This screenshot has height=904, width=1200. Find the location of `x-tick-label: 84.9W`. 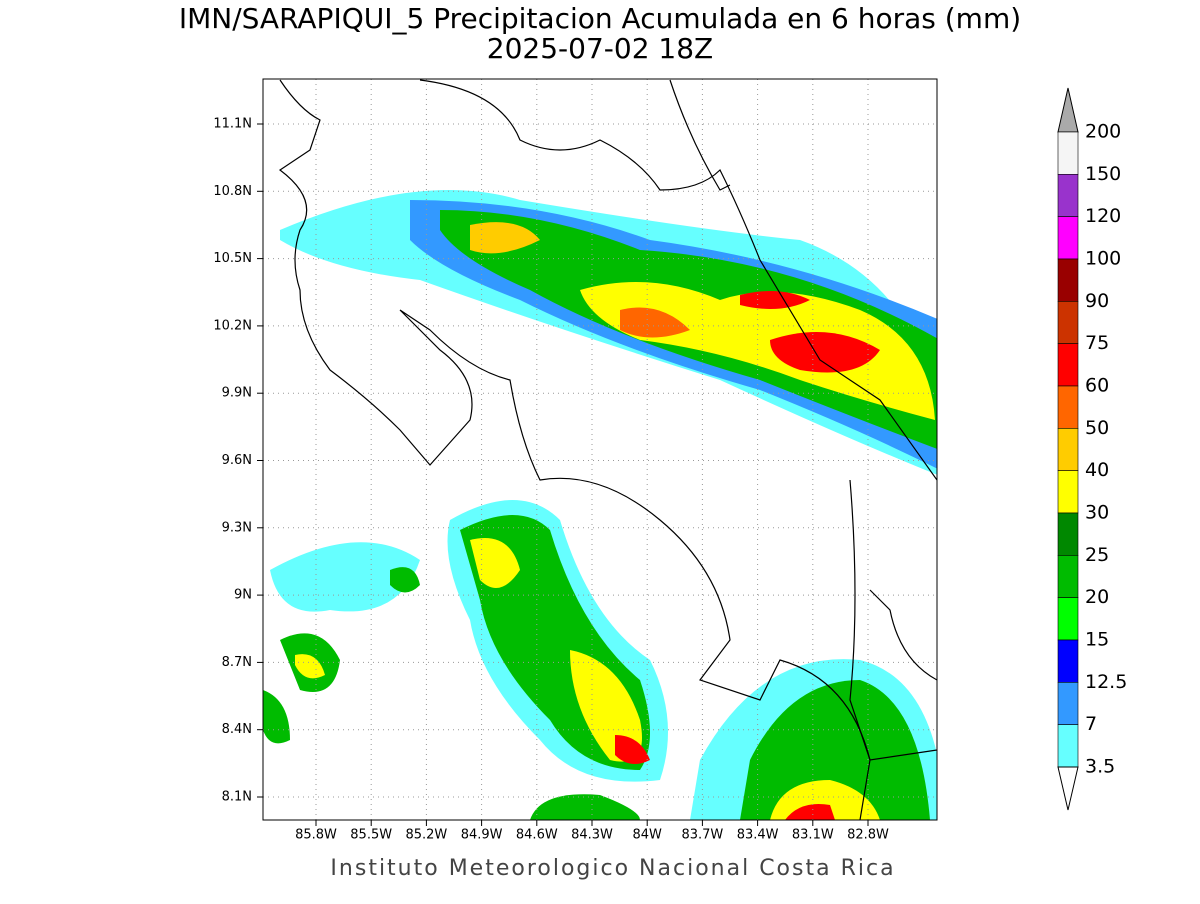

x-tick-label: 84.9W is located at coordinates (482, 835).